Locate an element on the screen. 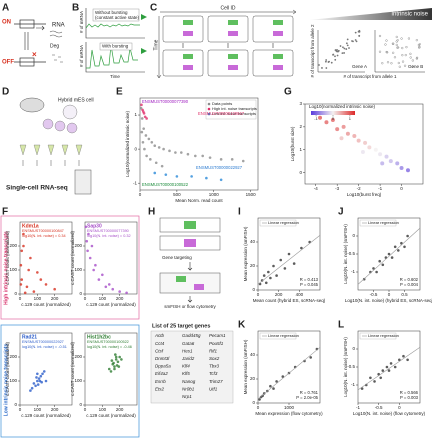 The height and width of the screenshot is (440, 432). gene-name: Cct4 is located at coordinates (160, 343).